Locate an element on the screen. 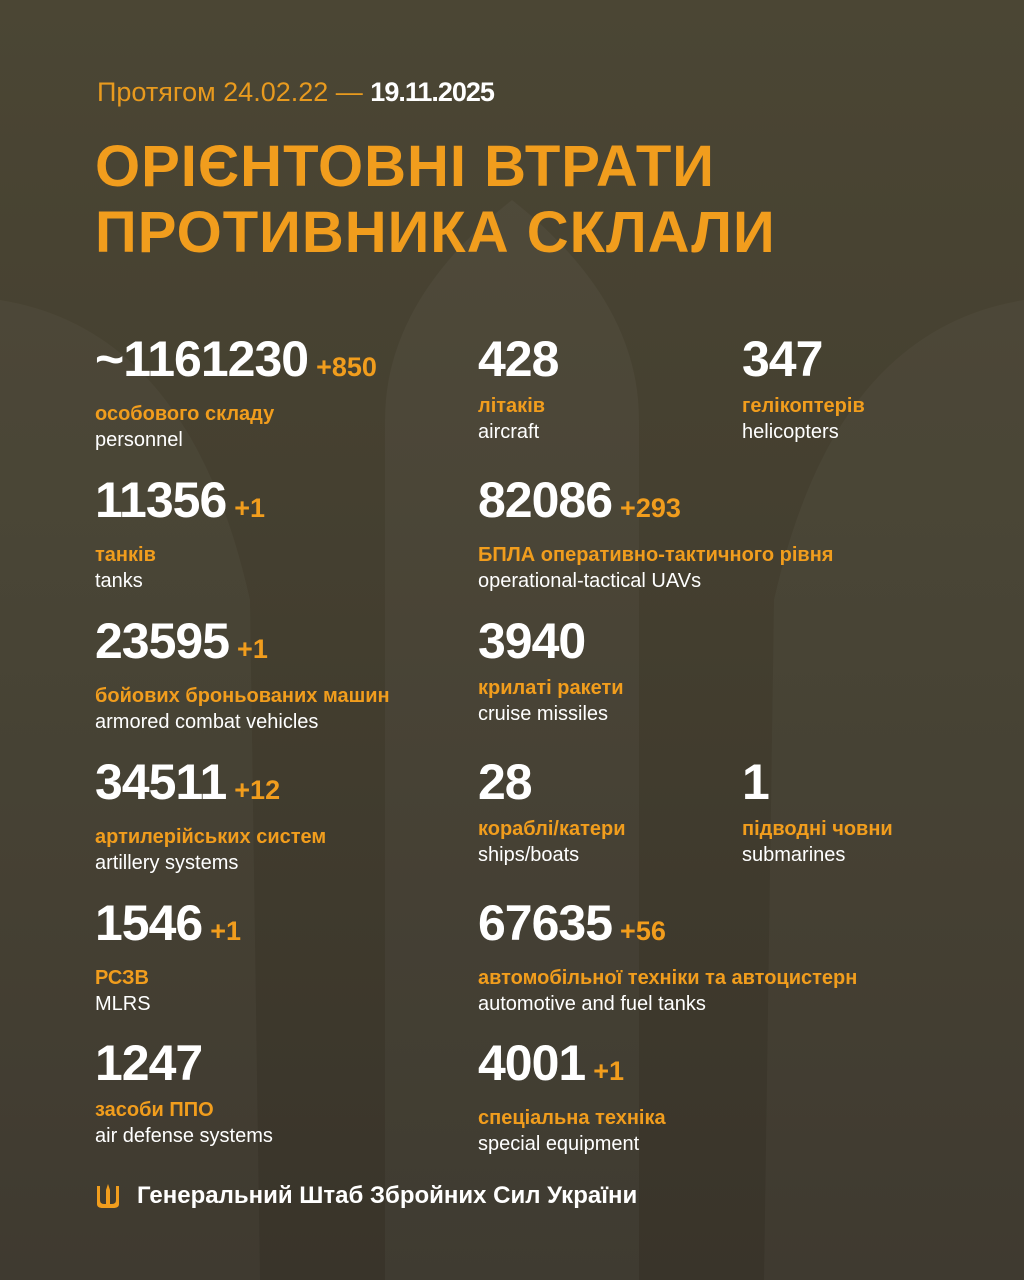 Image resolution: width=1024 pixels, height=1280 pixels. period: Протягом 24.02.22 — 19.11.2025 is located at coordinates (296, 92).